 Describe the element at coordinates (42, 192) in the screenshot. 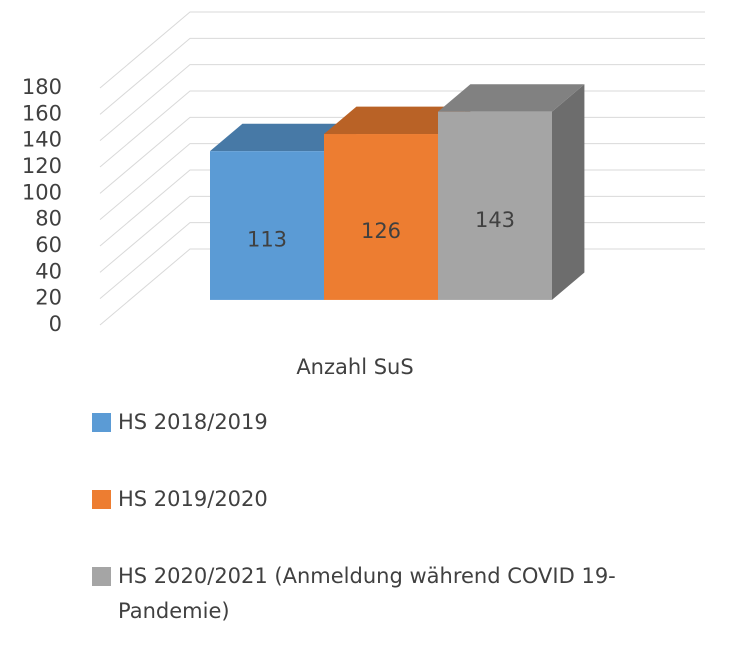

I see `y-tick-label: 100` at that location.